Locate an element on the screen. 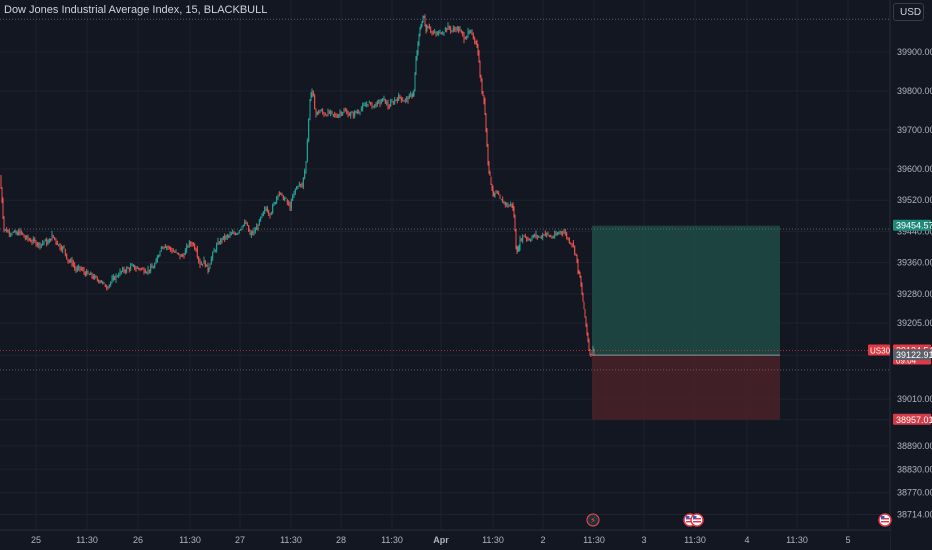 The height and width of the screenshot is (550, 932). y-tick-label: 38770.00 is located at coordinates (914, 493).